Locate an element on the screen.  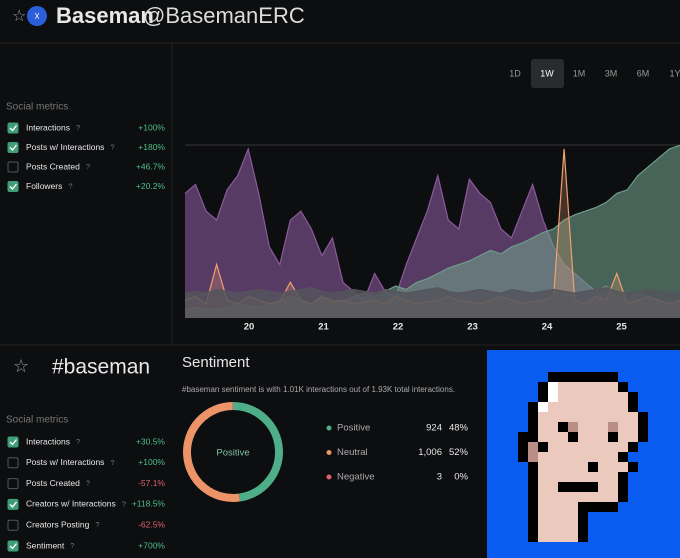
timeframe-button: 1M is located at coordinates (579, 73).